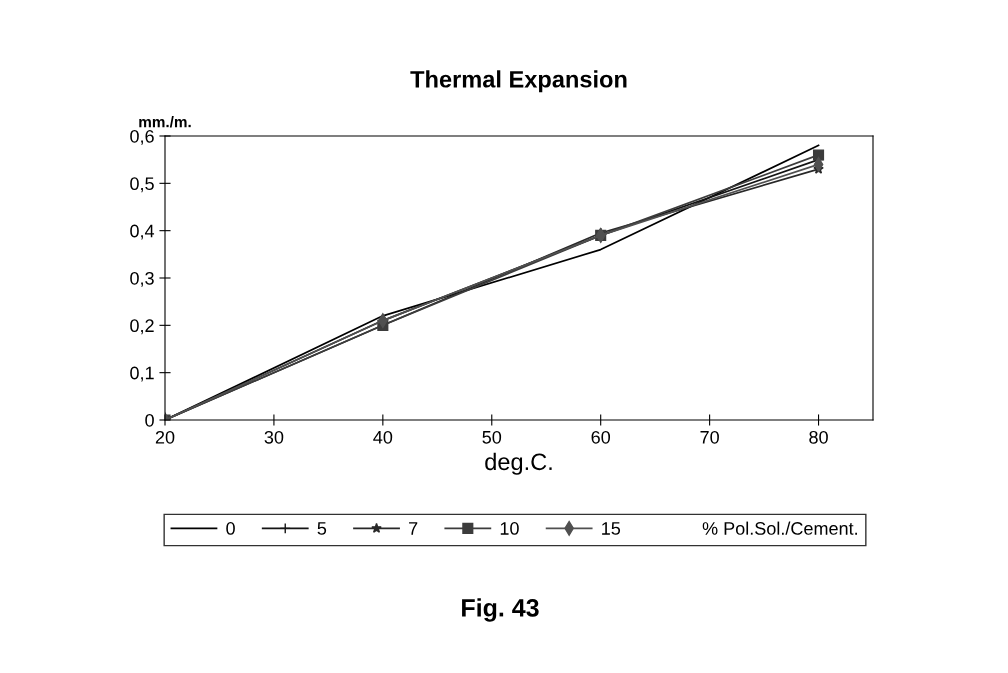  What do you see at coordinates (142, 232) in the screenshot?
I see `y-tick-label: 0,4` at bounding box center [142, 232].